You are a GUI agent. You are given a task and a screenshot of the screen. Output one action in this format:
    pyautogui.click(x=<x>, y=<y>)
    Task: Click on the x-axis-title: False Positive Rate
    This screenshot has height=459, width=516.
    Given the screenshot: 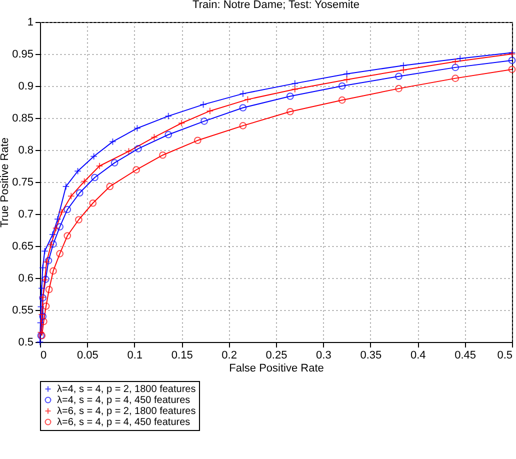 What is the action you would take?
    pyautogui.click(x=276, y=368)
    